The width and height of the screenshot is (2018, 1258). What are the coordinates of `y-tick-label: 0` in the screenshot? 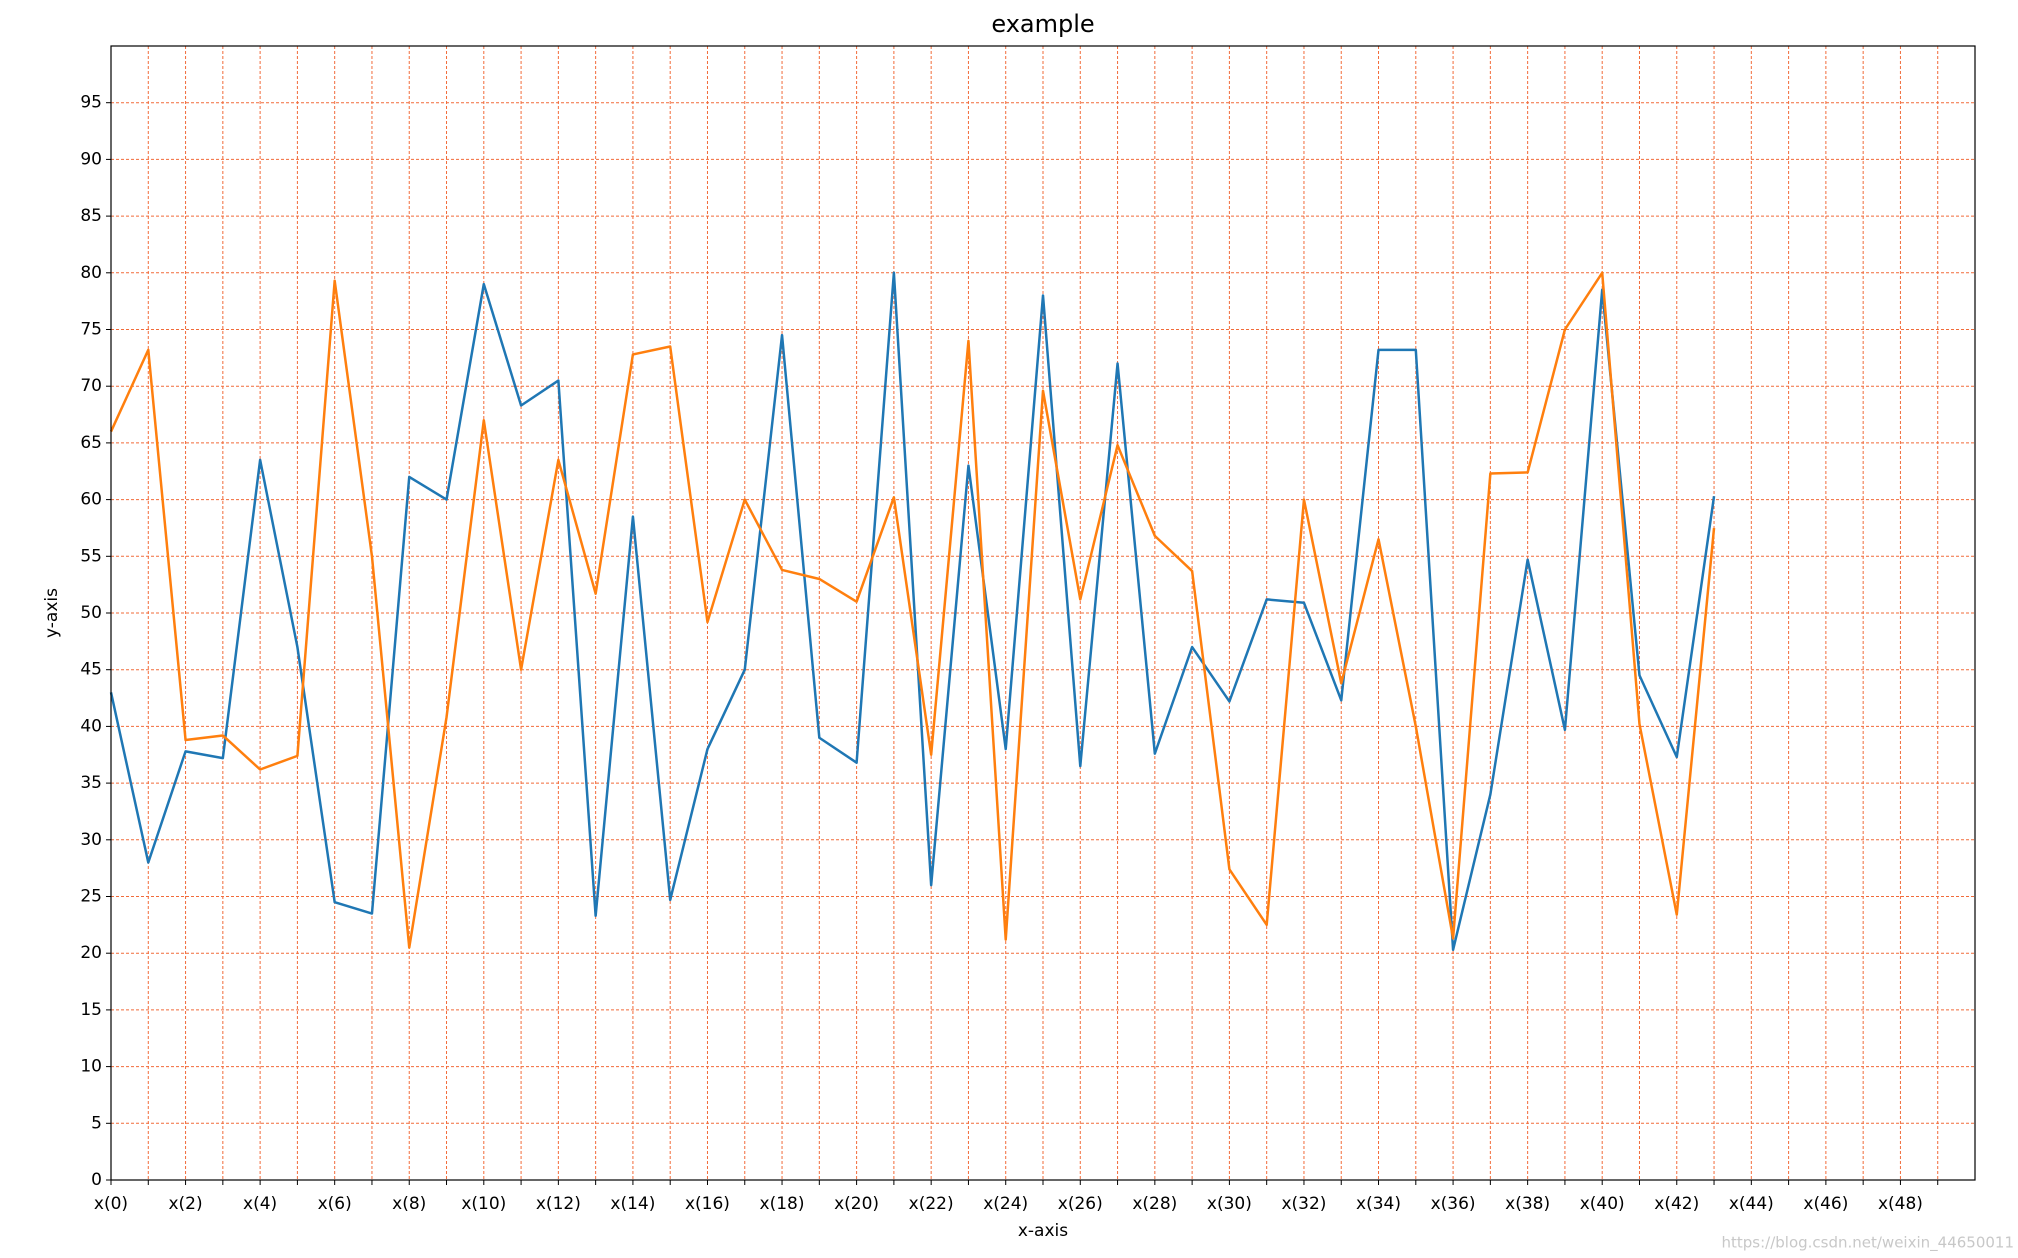 It's located at (96, 1180).